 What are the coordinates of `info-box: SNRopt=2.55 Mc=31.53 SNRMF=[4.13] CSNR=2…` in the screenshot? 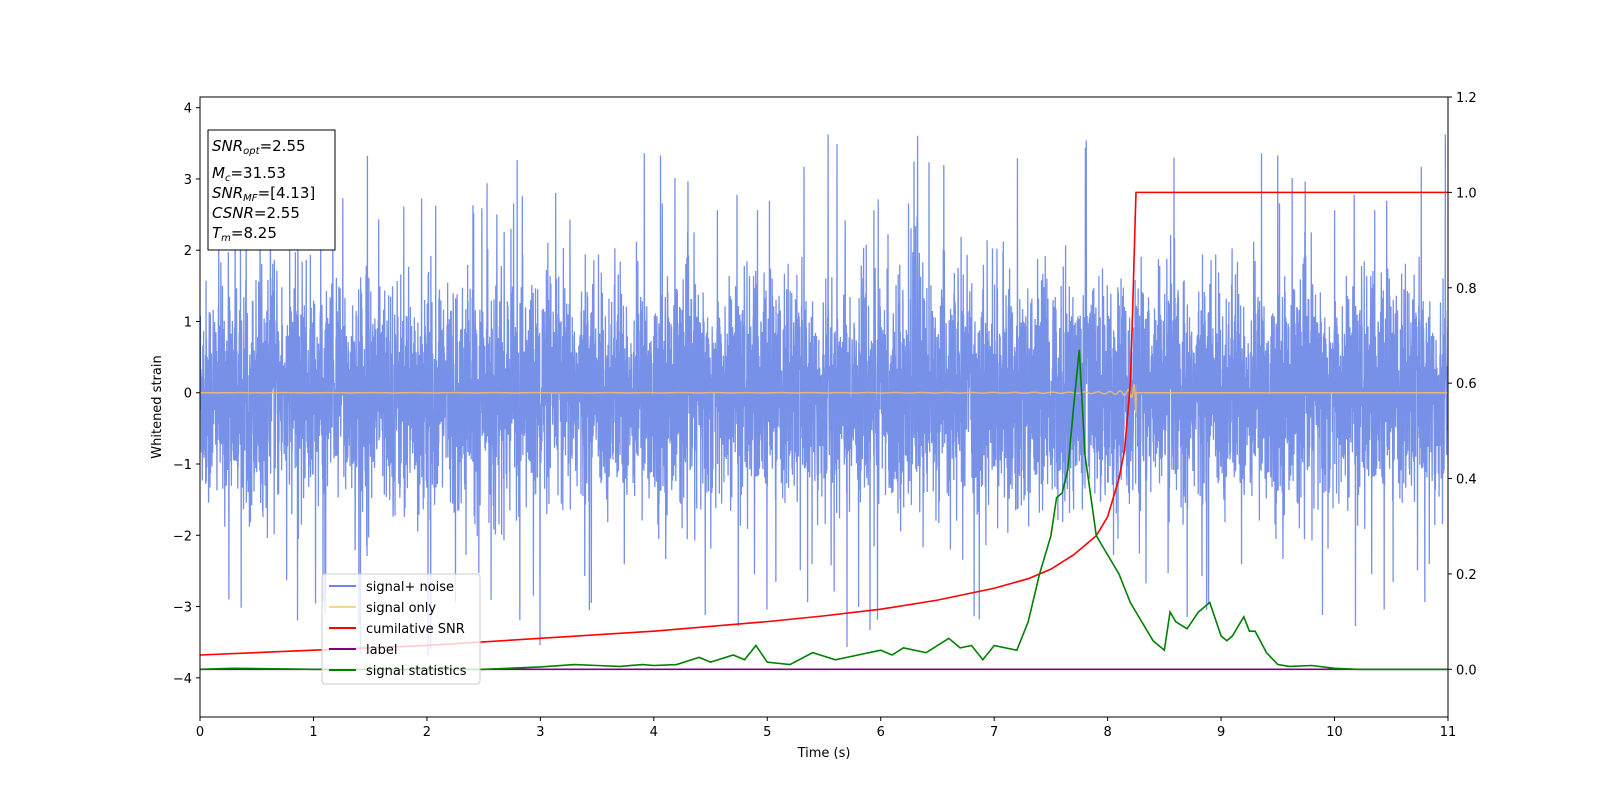 It's located at (271, 190).